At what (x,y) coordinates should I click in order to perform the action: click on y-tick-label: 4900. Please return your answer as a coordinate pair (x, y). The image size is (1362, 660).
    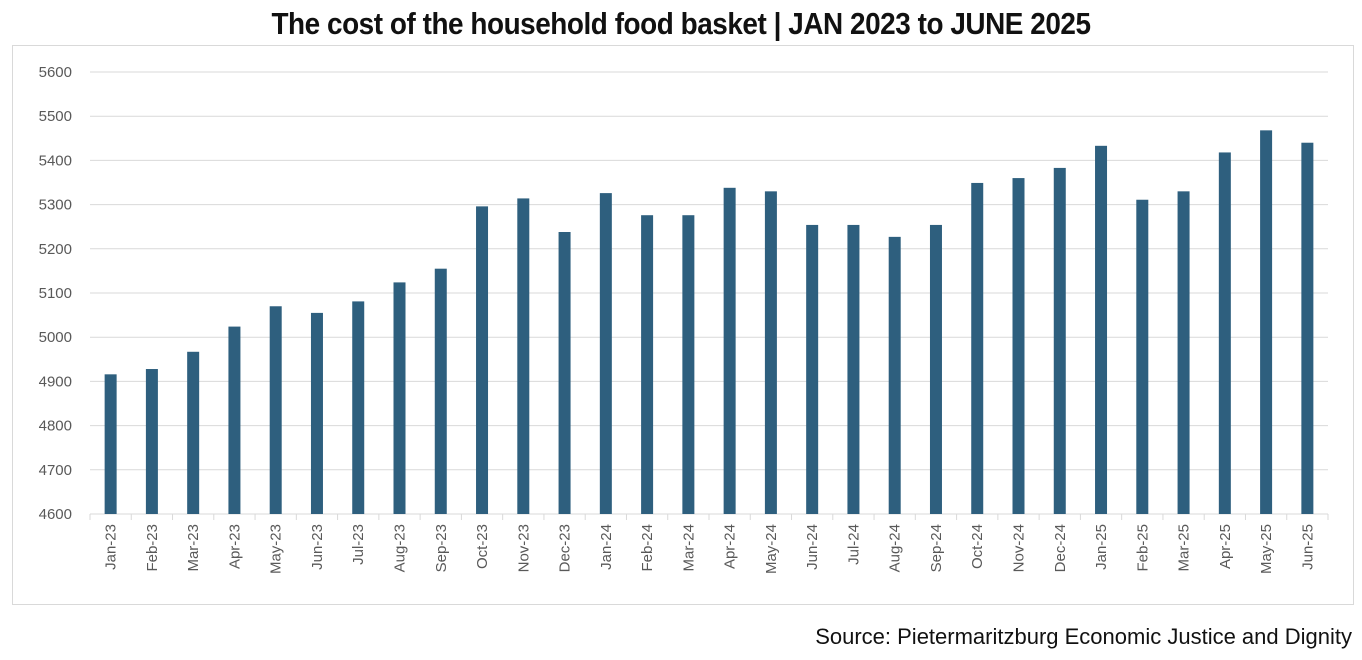
    Looking at the image, I should click on (55, 381).